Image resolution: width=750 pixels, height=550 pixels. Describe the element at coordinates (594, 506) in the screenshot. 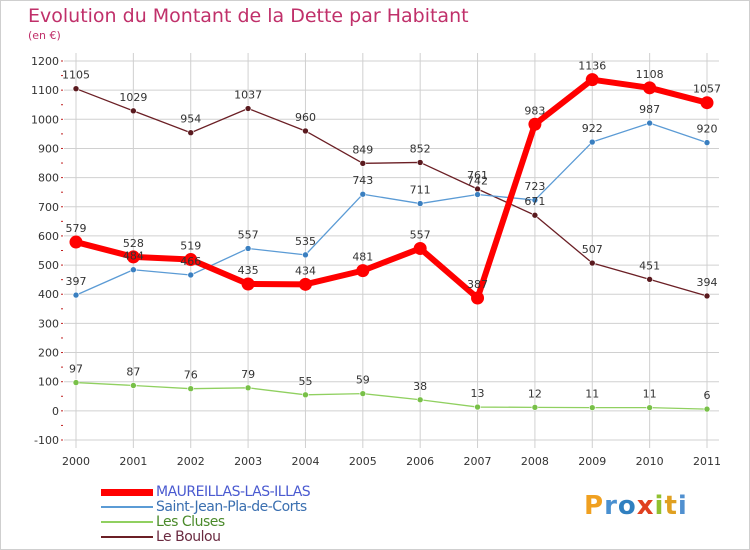

I see `logo-letter: P` at that location.